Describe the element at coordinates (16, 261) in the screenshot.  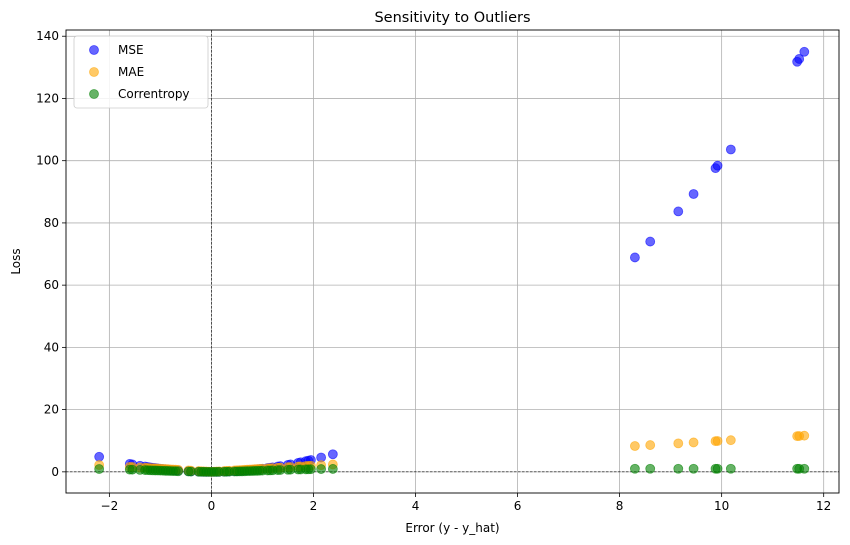
I see `y-axis-label: Loss` at that location.